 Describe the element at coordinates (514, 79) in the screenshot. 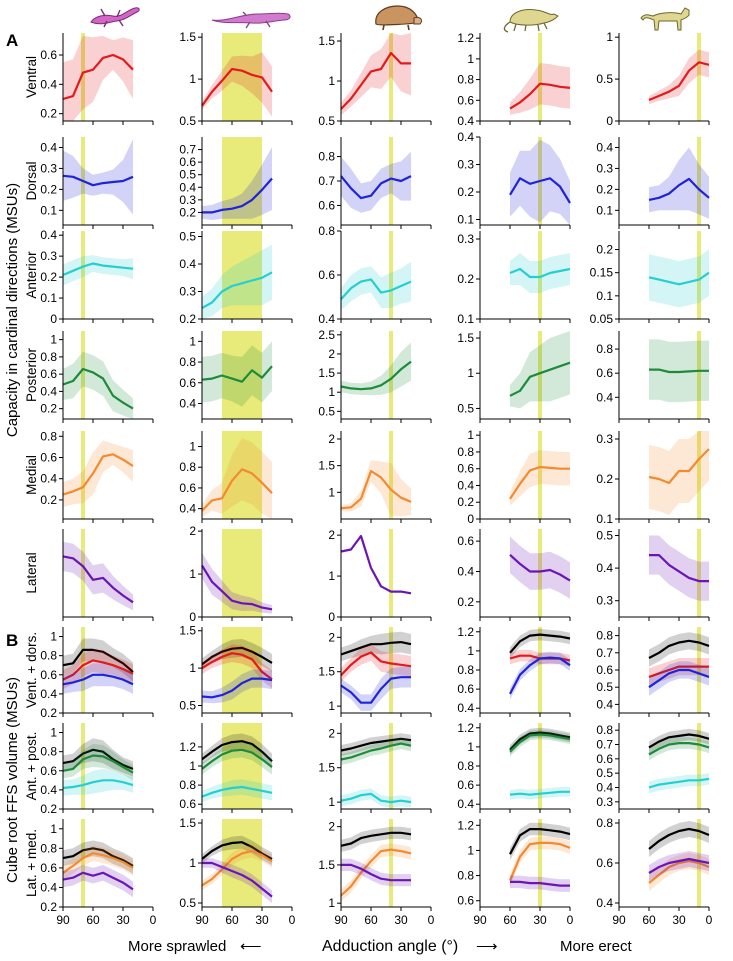

I see `panel-ventral-col4: 0.4 0.6 0.8 1 1.2` at that location.